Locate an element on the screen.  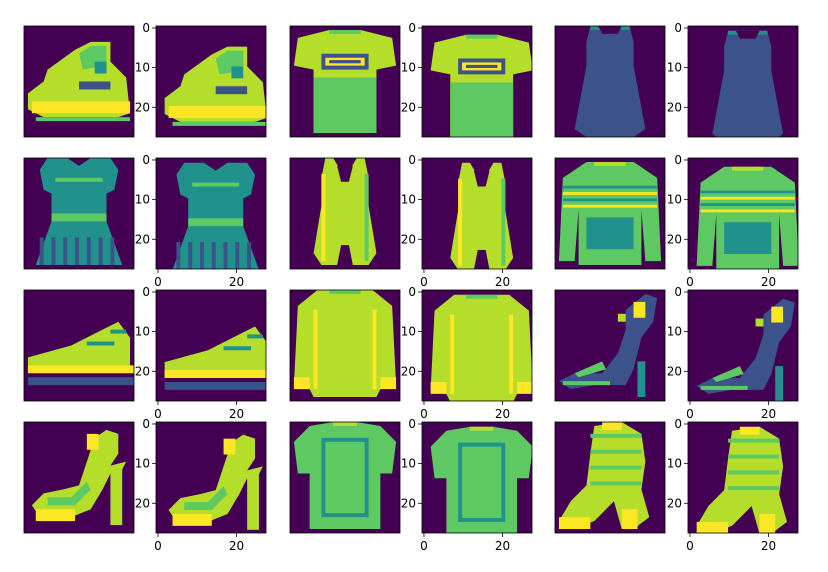
image-panel-sandal-shifted: 0 10 20 0 20 is located at coordinates (201, 485).